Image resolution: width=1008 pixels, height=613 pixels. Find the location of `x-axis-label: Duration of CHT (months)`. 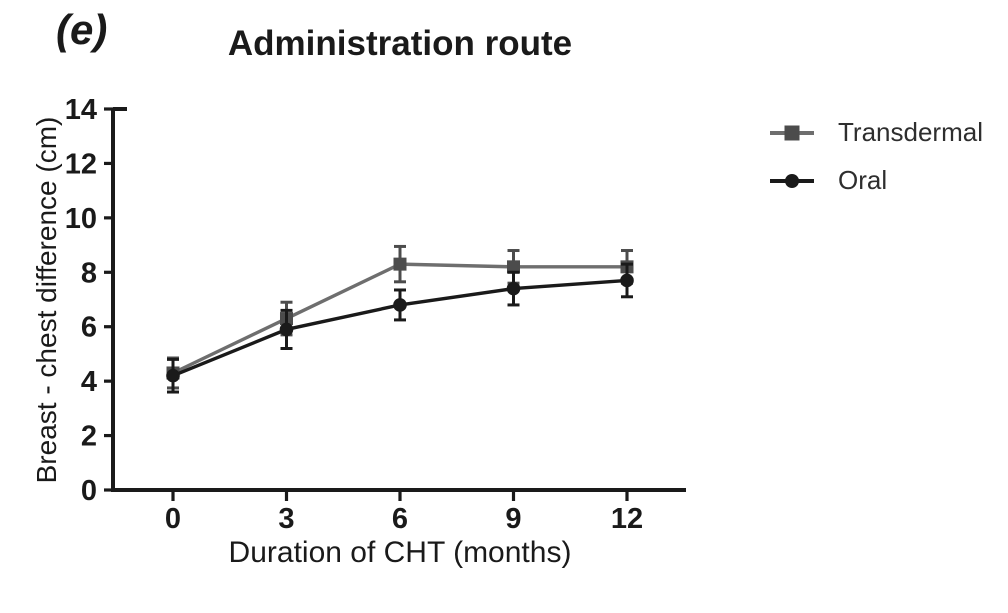

x-axis-label: Duration of CHT (months) is located at coordinates (400, 552).